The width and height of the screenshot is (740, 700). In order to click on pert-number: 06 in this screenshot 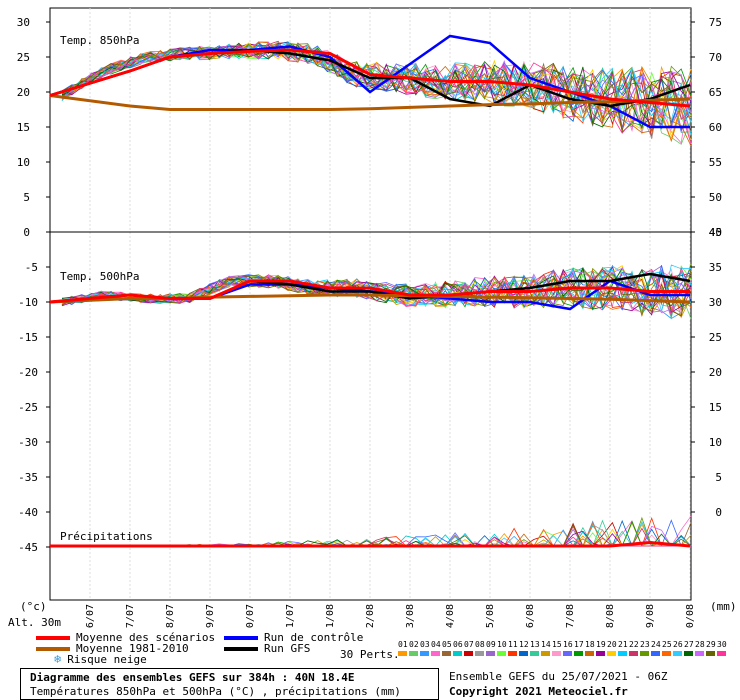, I will do `click(458, 644)`.